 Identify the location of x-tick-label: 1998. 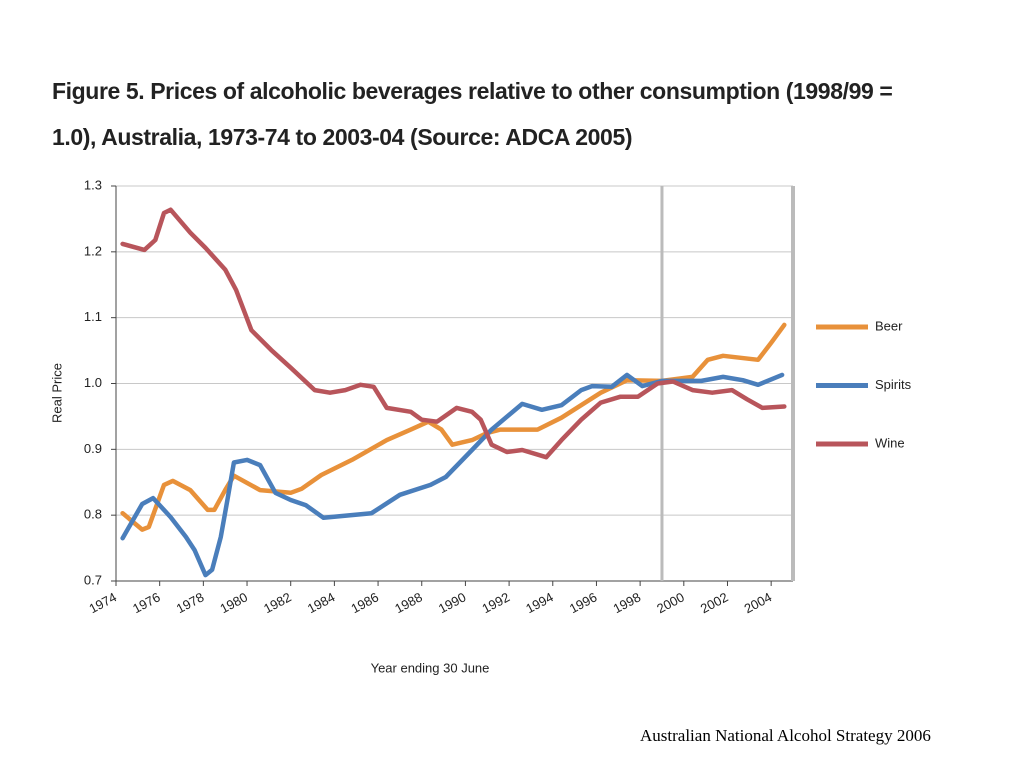
(627, 602).